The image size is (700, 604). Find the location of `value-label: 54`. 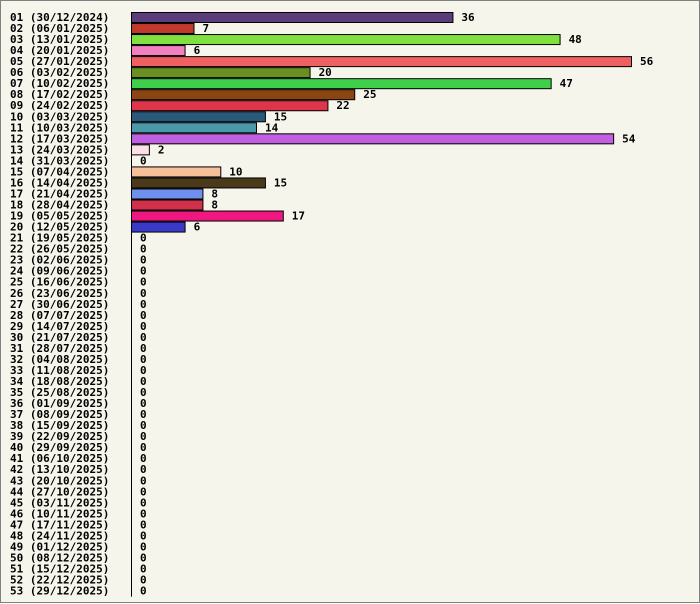

value-label: 54 is located at coordinates (629, 138).